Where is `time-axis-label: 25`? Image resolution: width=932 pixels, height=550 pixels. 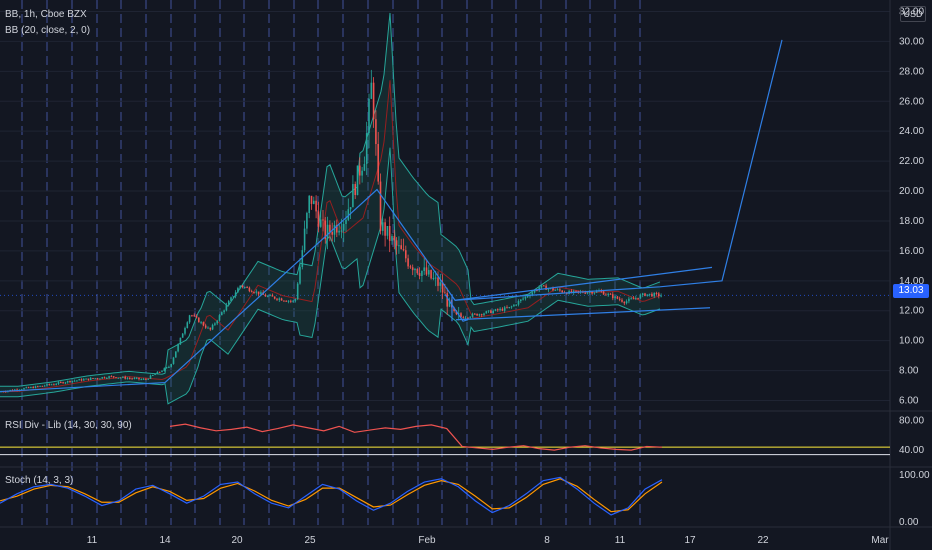
time-axis-label: 25 is located at coordinates (310, 540).